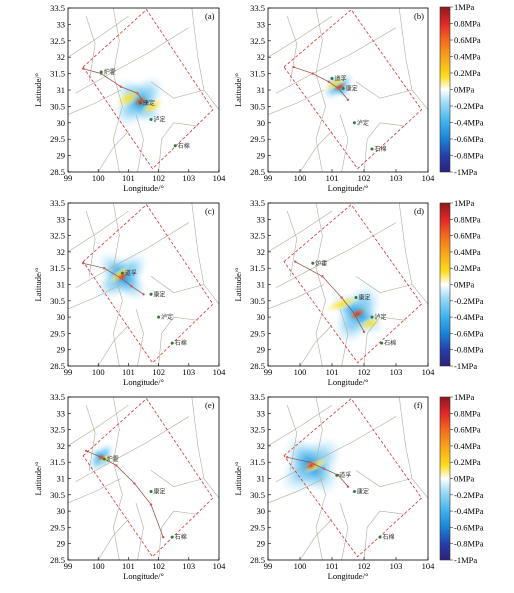  What do you see at coordinates (128, 178) in the screenshot?
I see `x-tick-label: 101` at bounding box center [128, 178].